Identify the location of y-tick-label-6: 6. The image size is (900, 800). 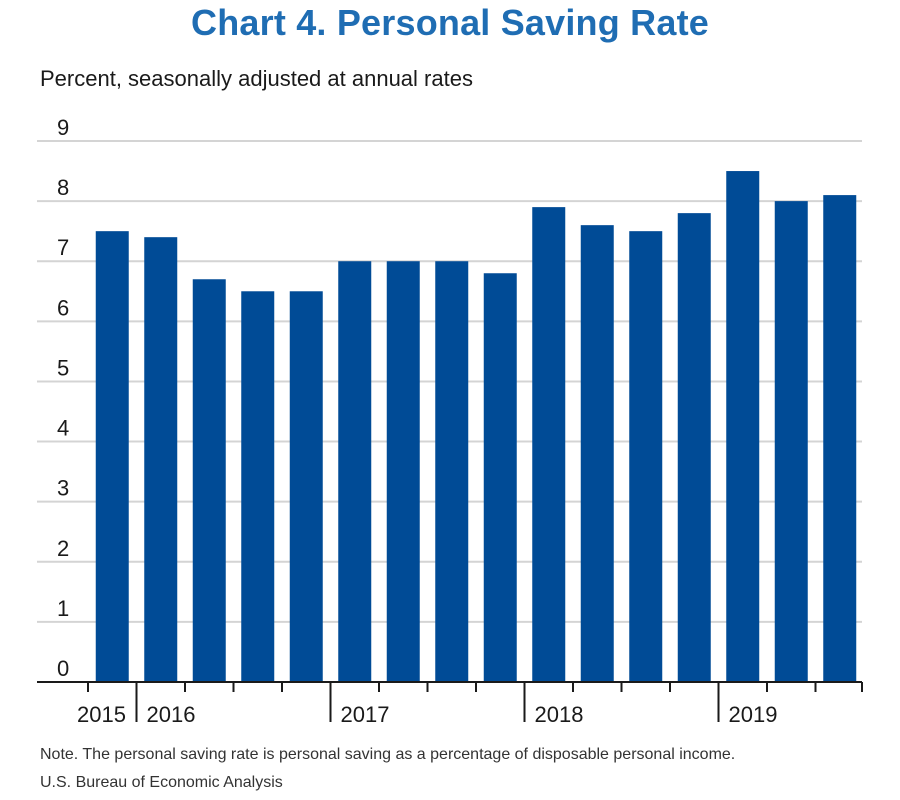
(63, 307).